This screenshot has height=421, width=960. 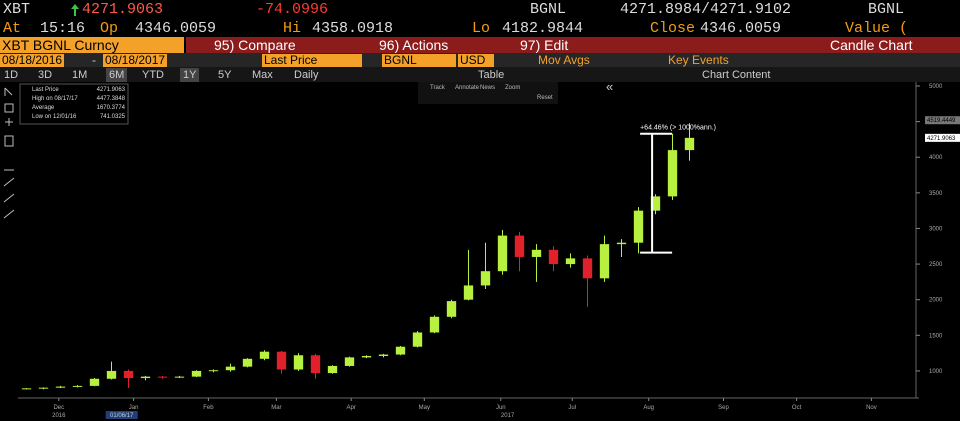 I want to click on ticker: XBT, so click(x=17, y=9).